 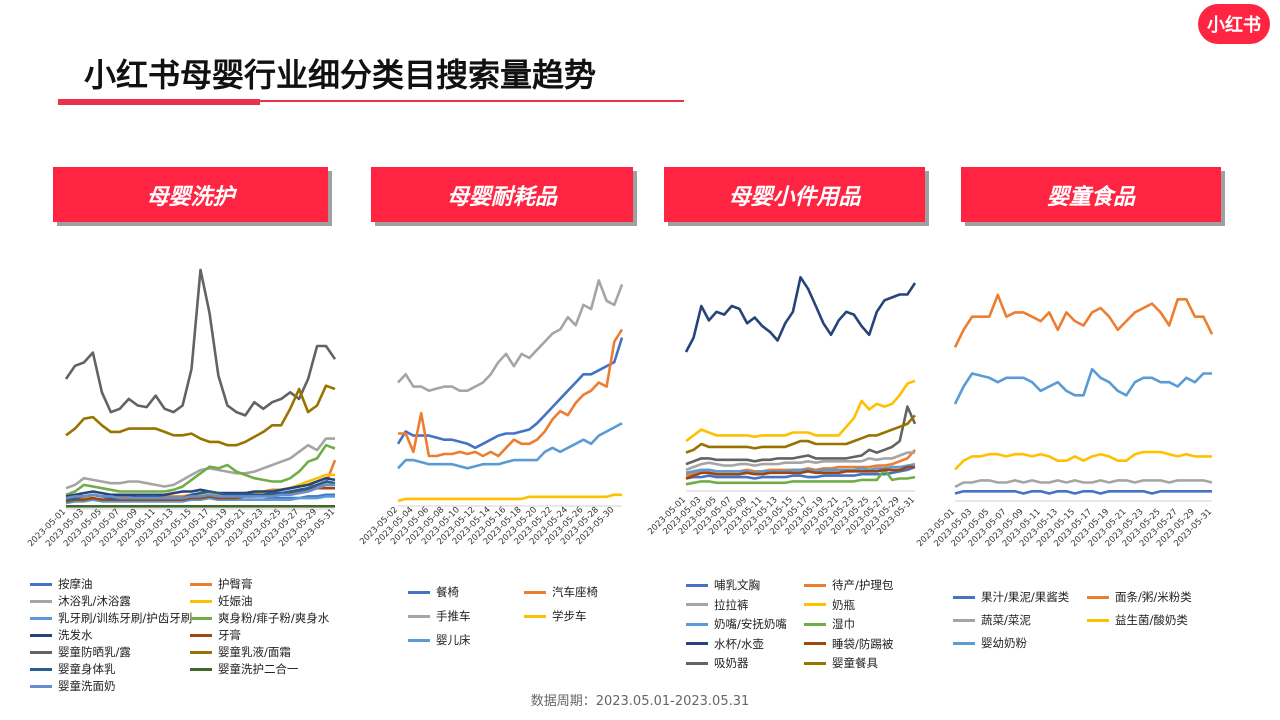 What do you see at coordinates (229, 635) in the screenshot?
I see `legend-label: 牙膏` at bounding box center [229, 635].